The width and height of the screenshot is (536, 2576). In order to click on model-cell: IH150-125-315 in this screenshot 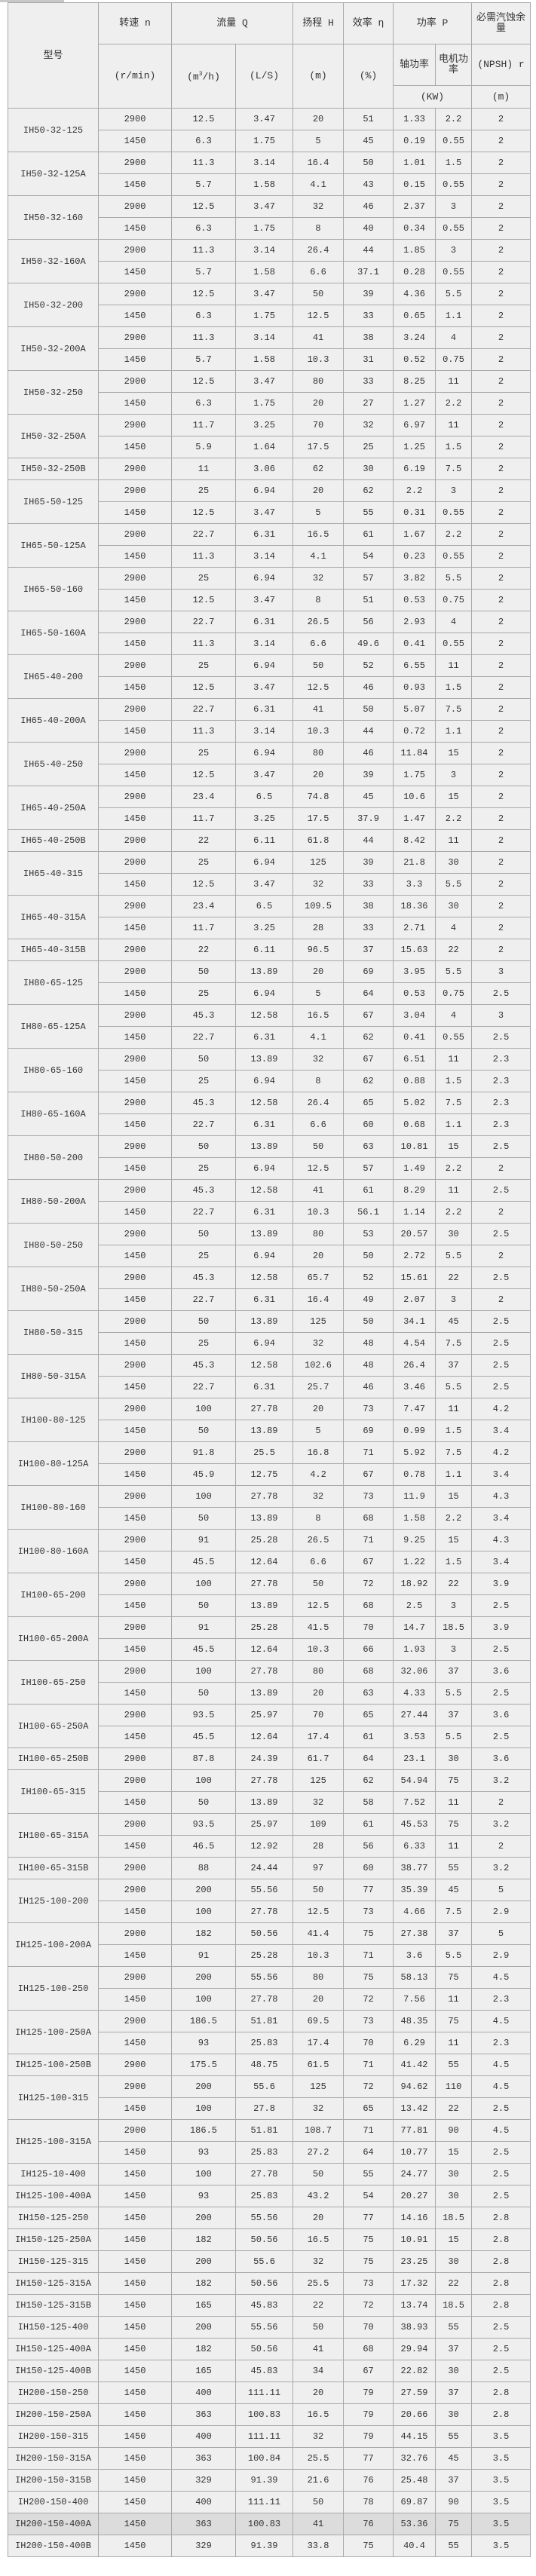, I will do `click(54, 2261)`.